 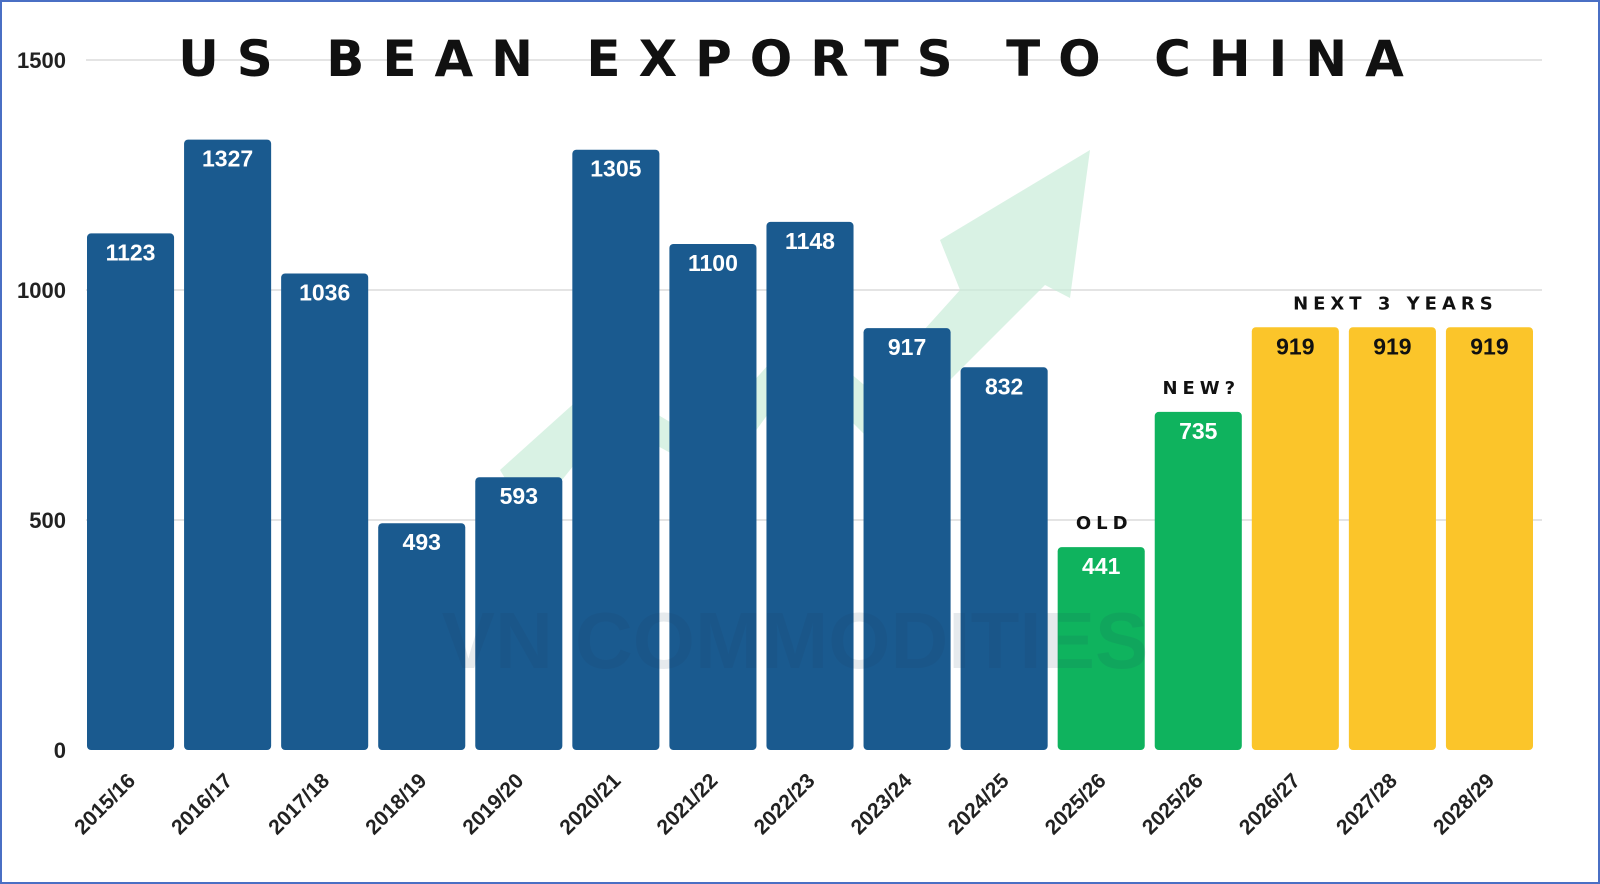 What do you see at coordinates (1395, 303) in the screenshot?
I see `annotation-label: NEXT 3 YEARS` at bounding box center [1395, 303].